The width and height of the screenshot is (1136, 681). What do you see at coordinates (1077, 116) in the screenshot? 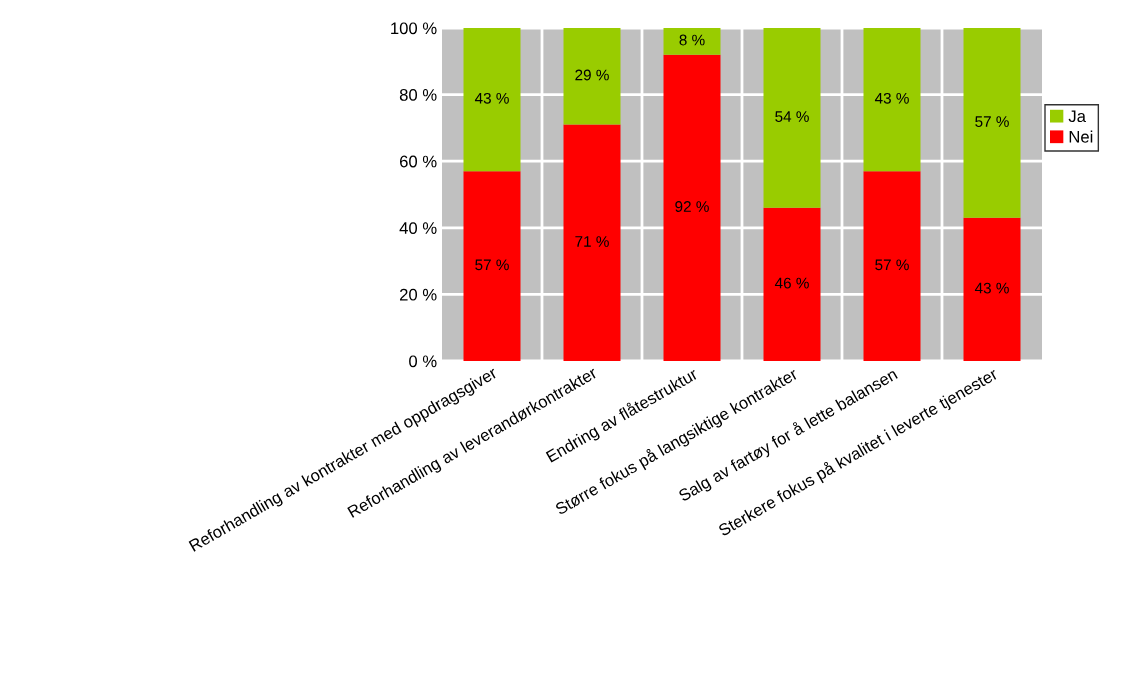
I see `legend-label: Ja` at bounding box center [1077, 116].